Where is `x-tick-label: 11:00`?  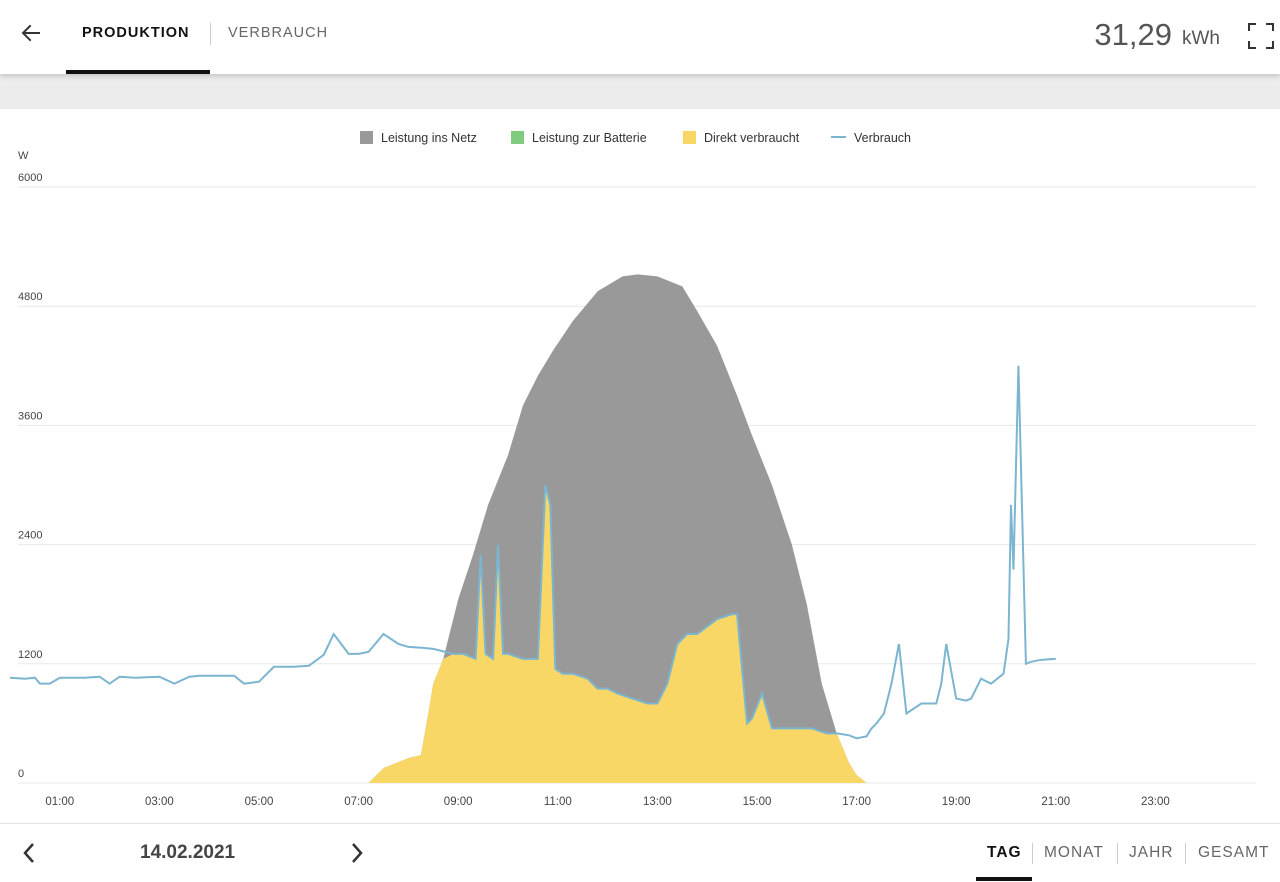 x-tick-label: 11:00 is located at coordinates (558, 802).